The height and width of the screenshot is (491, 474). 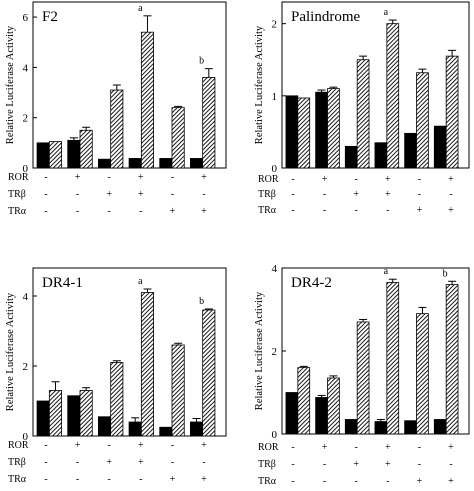 What do you see at coordinates (10, 351) in the screenshot?
I see `y-axis-label: Relative Luciferase Activity` at bounding box center [10, 351].